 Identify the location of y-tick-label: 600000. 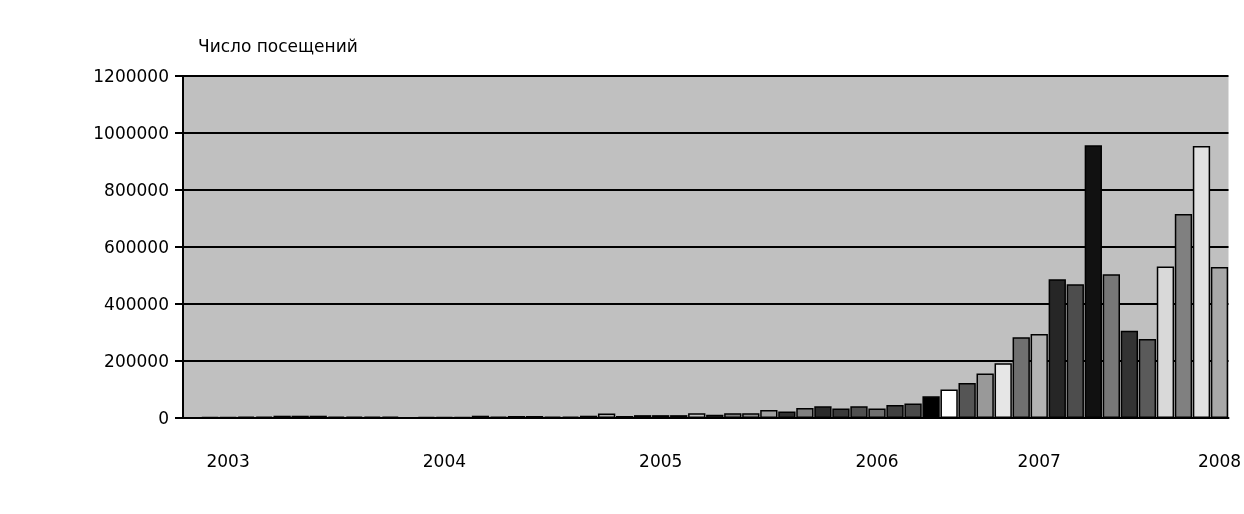
(136, 247).